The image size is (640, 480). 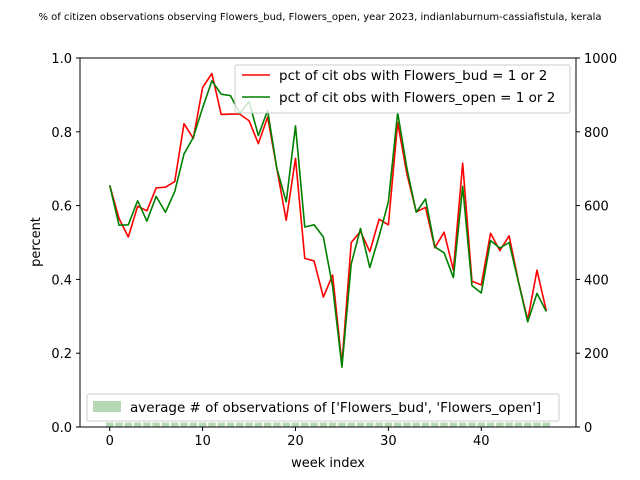 What do you see at coordinates (295, 441) in the screenshot?
I see `x-tick-label: 20` at bounding box center [295, 441].